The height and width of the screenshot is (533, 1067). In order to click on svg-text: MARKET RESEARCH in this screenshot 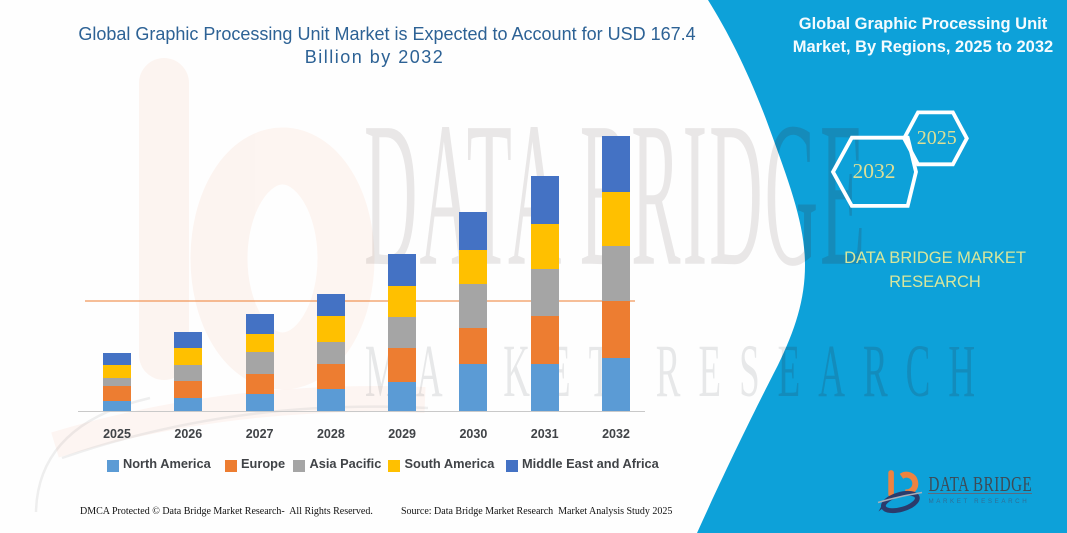, I will do `click(979, 501)`.